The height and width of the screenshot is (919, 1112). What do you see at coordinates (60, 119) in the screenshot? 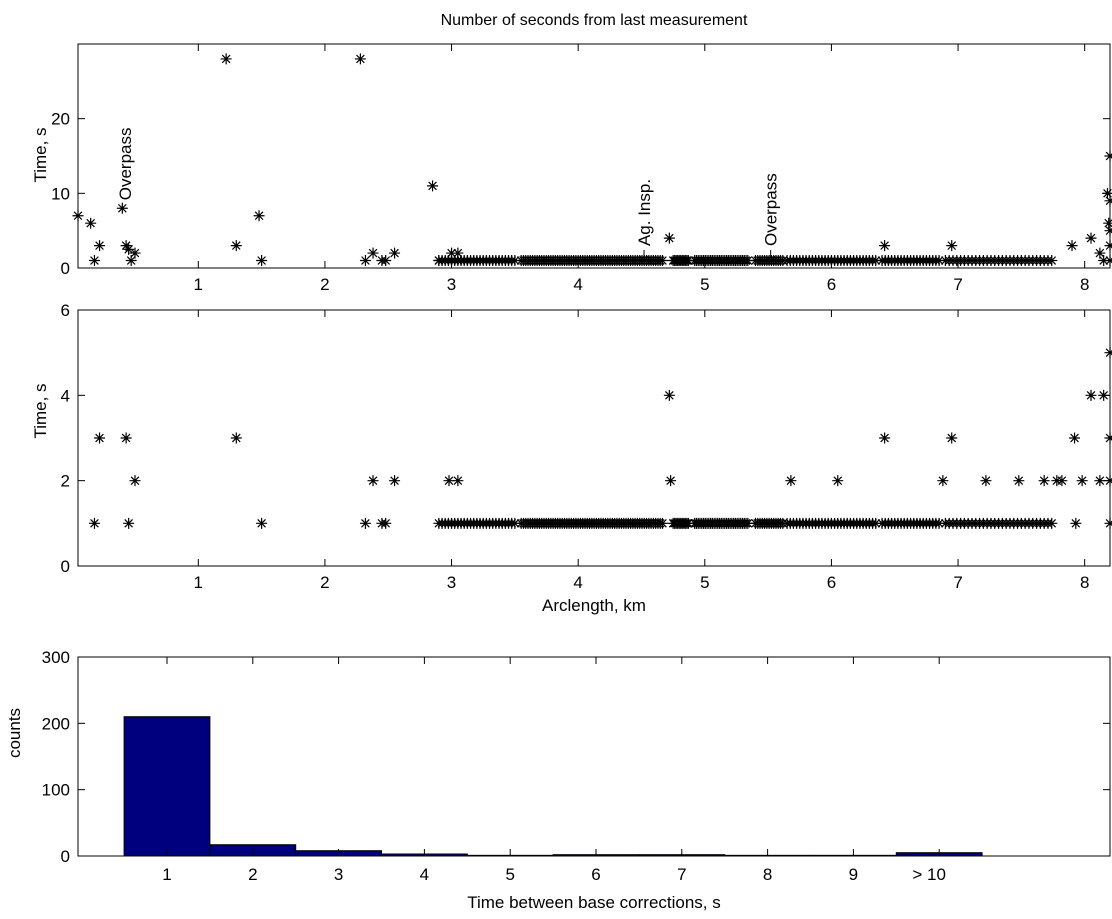
I see `y-tick-label: 20` at bounding box center [60, 119].